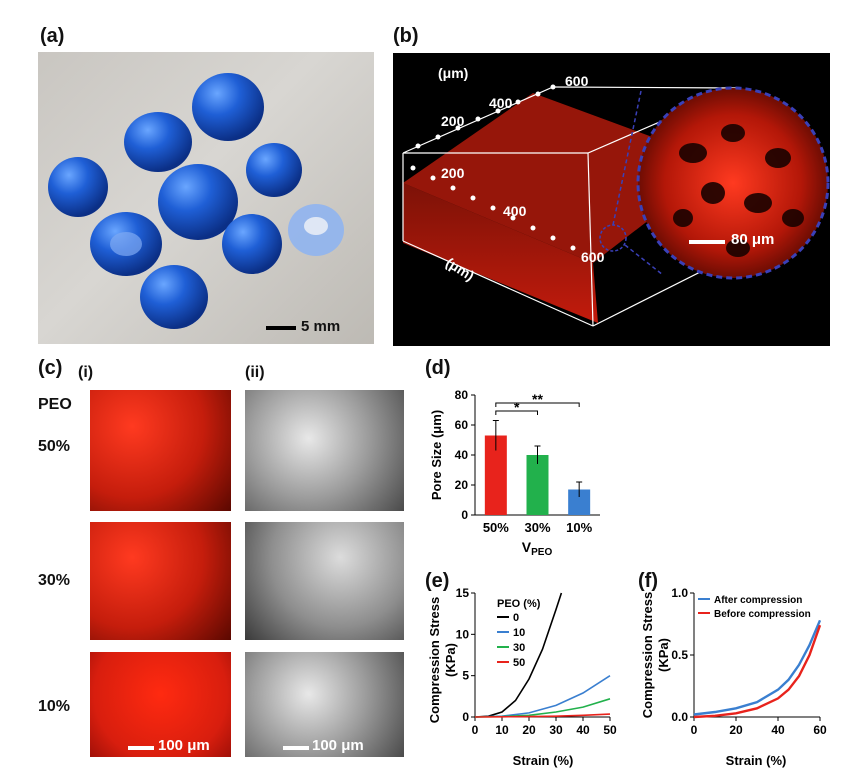 This screenshot has width=857, height=773. Describe the element at coordinates (707, 242) in the screenshot. I see `scale-bar-zoom` at that location.